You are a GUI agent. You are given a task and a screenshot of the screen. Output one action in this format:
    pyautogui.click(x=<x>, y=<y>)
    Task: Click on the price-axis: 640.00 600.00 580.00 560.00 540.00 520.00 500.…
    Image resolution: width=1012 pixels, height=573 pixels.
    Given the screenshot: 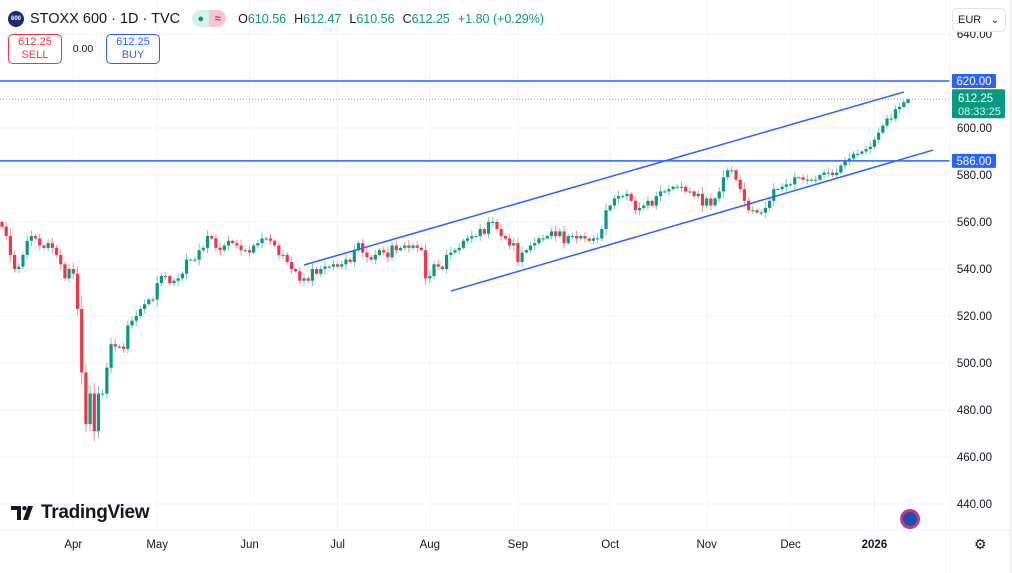 What is the action you would take?
    pyautogui.click(x=980, y=286)
    